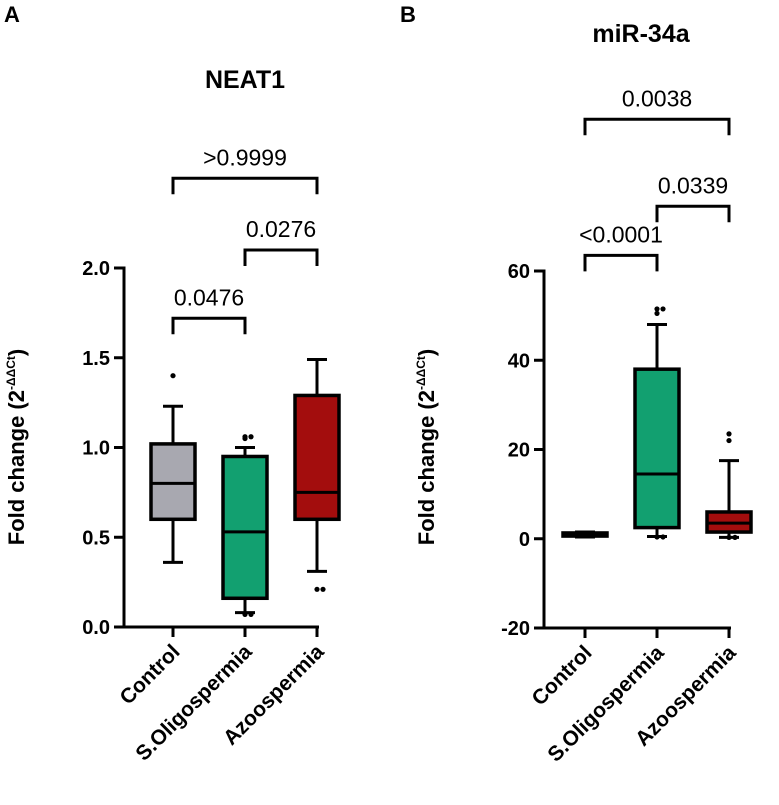 The image size is (779, 805). Describe the element at coordinates (245, 157) in the screenshot. I see `panel-a-p-value-label: >0.9999` at that location.